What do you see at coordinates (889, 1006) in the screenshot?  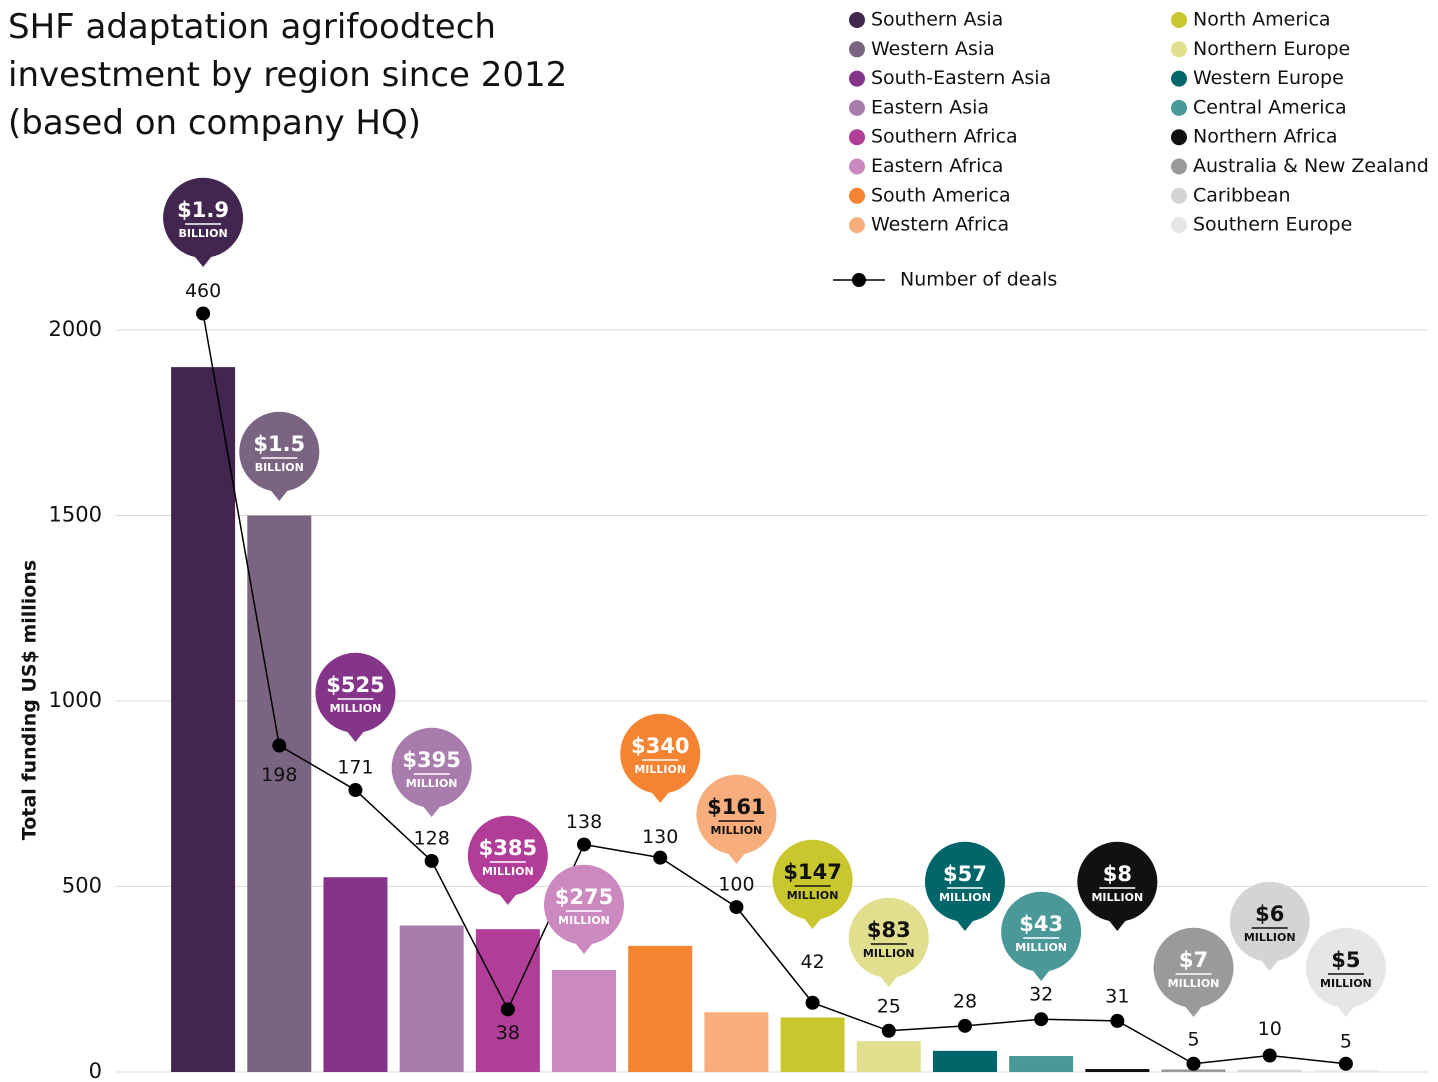 I see `deal-label: 25` at bounding box center [889, 1006].